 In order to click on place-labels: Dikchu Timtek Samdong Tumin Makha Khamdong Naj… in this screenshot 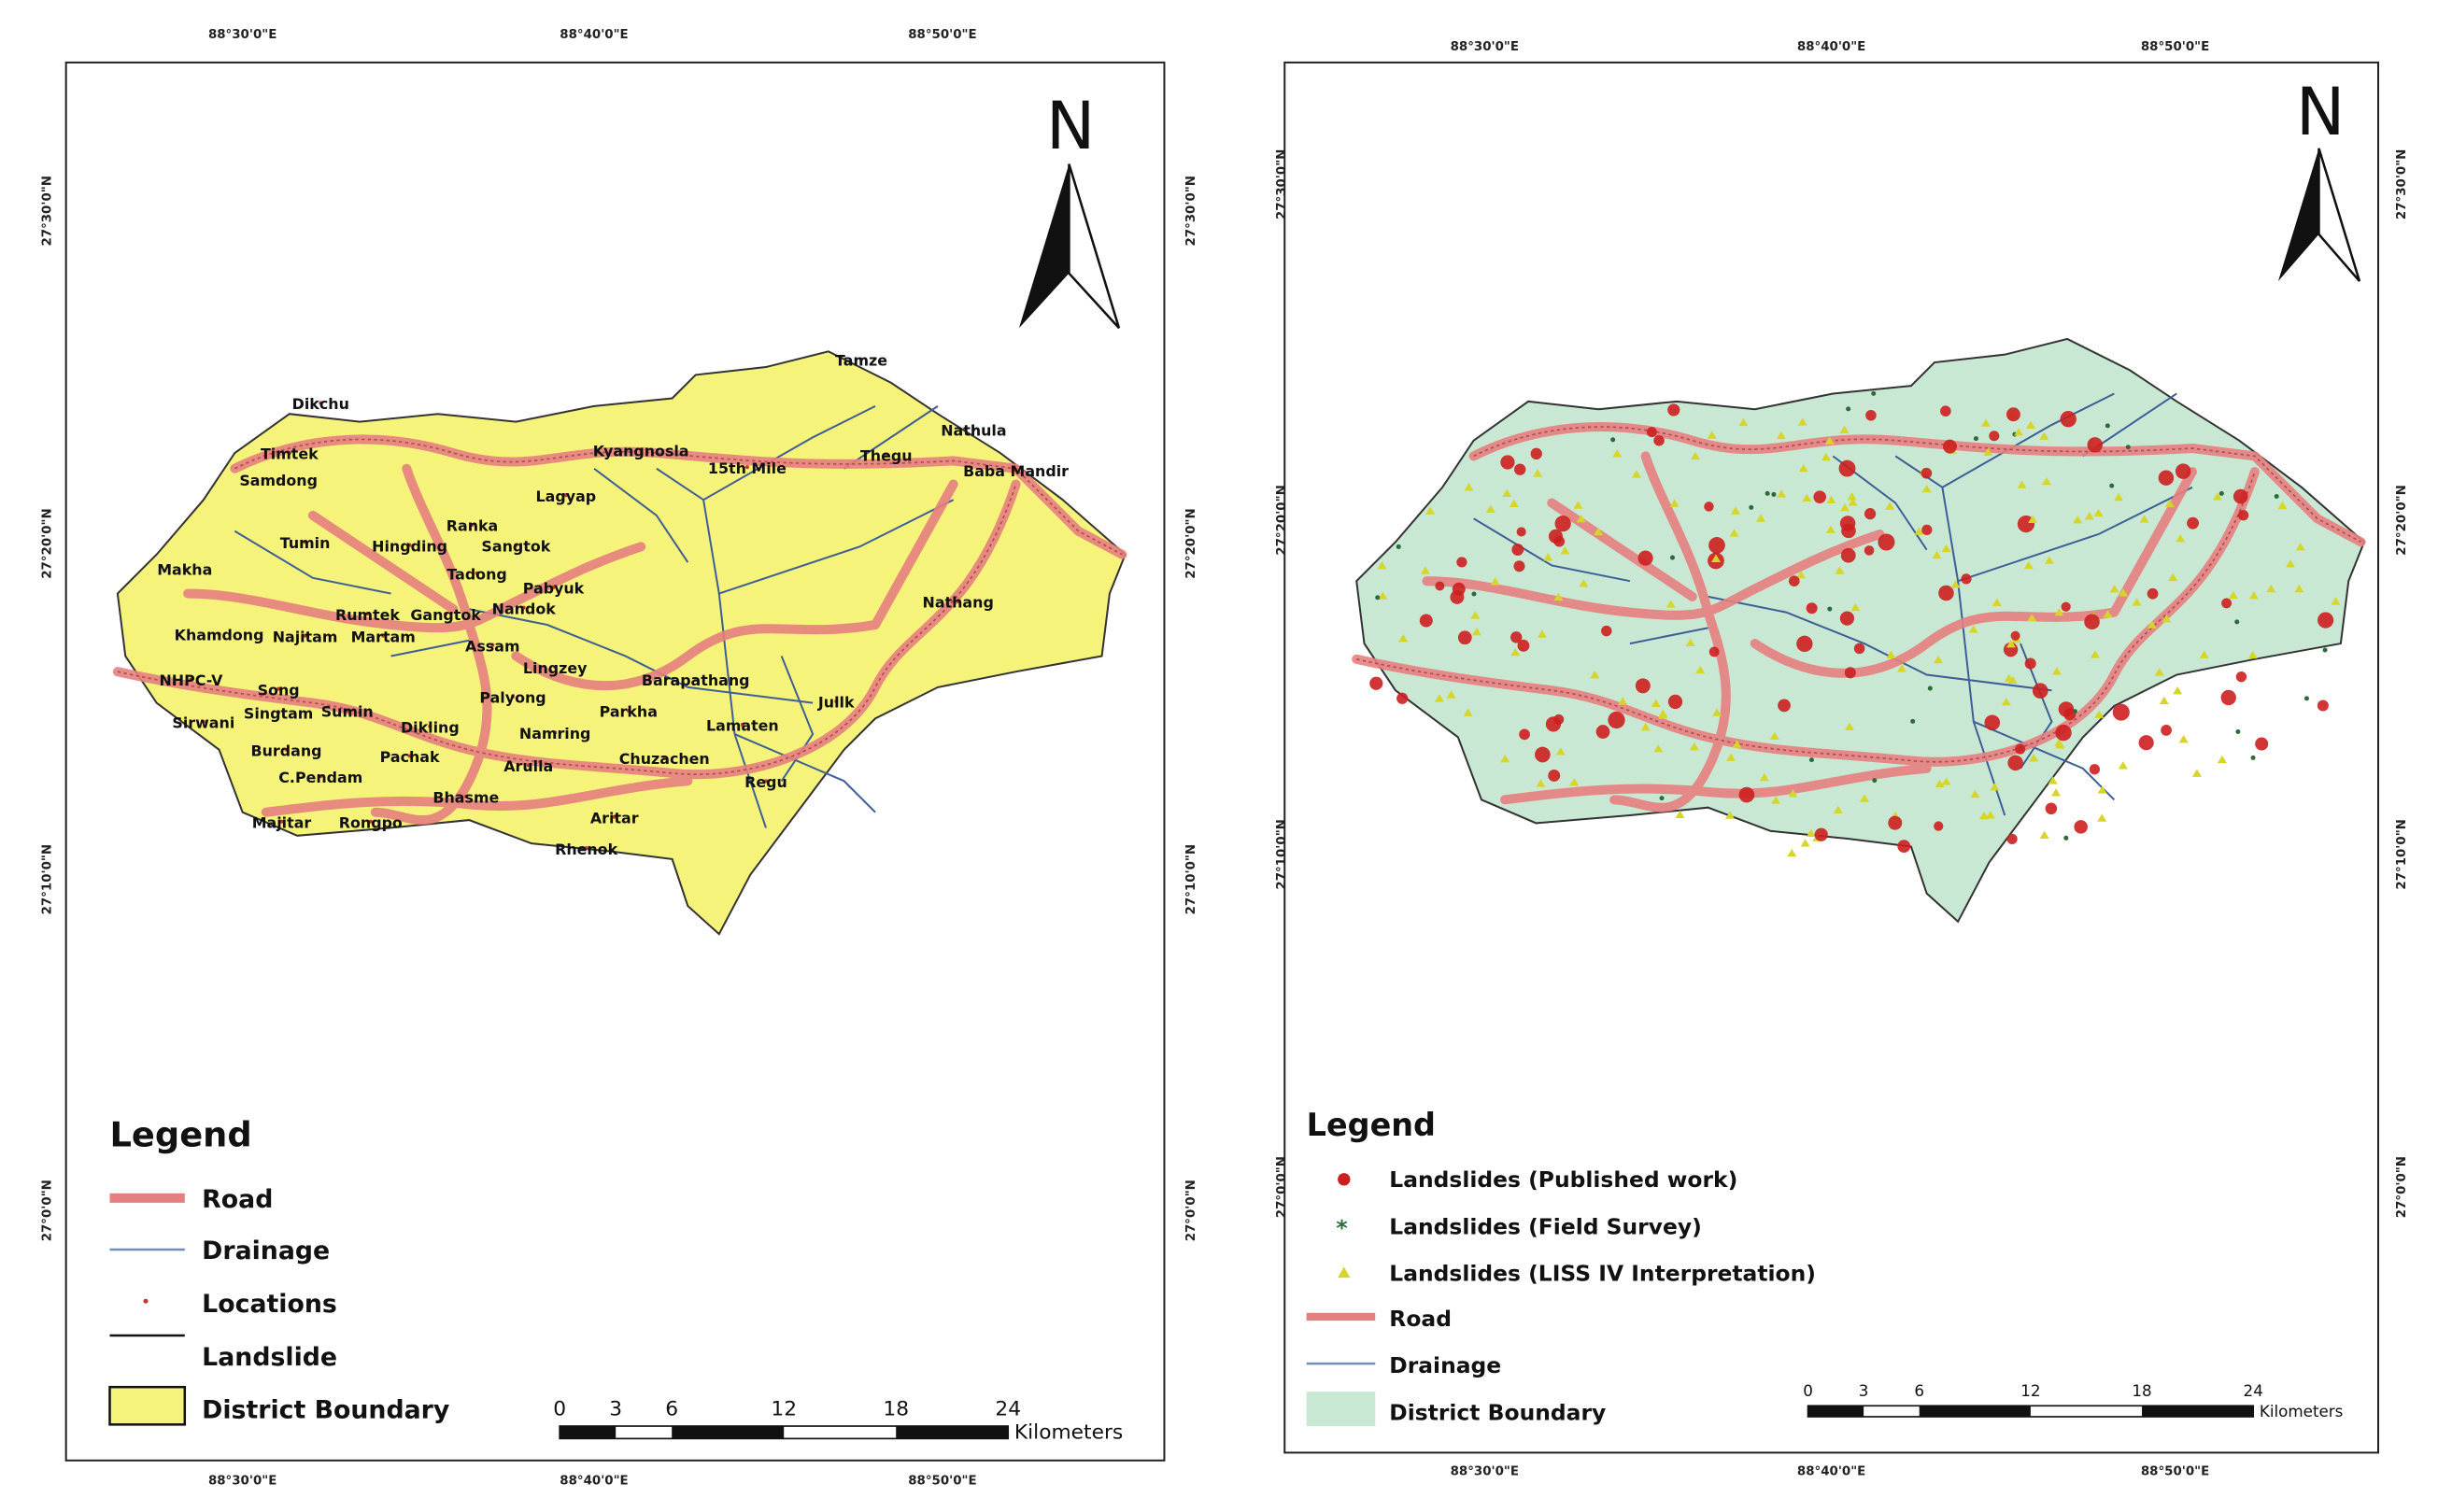, I will do `click(613, 604)`.